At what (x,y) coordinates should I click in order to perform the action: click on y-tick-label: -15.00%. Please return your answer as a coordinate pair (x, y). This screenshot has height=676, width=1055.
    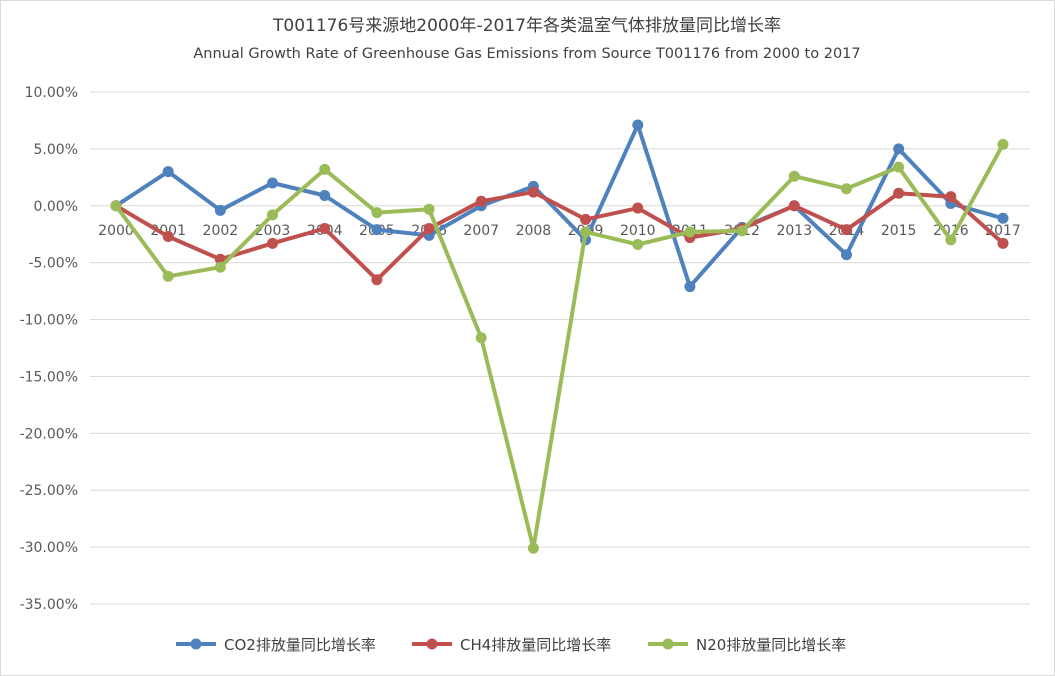
    Looking at the image, I should click on (49, 377).